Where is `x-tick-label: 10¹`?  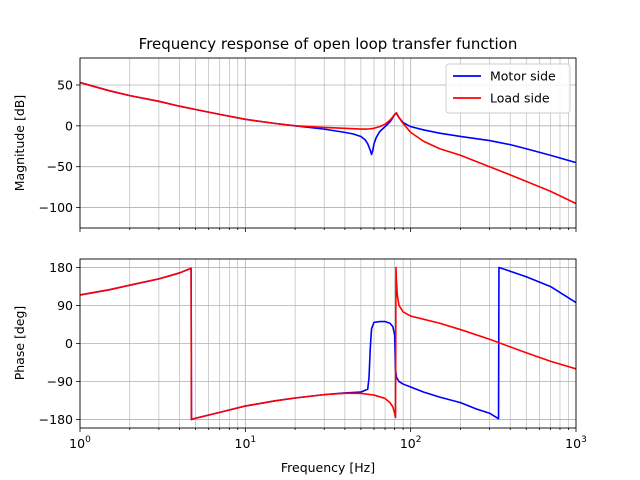 x-tick-label: 10¹ is located at coordinates (246, 443).